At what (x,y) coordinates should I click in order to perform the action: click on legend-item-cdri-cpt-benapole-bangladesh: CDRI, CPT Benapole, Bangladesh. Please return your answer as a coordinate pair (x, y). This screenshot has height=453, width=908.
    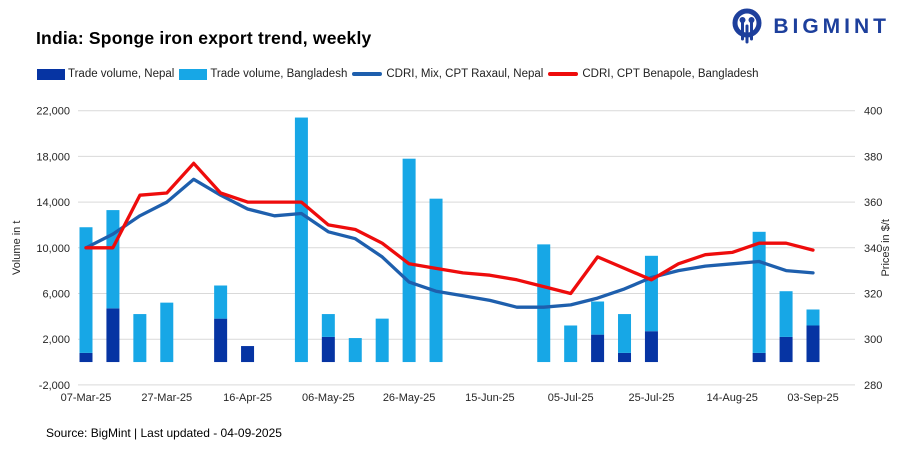
    Looking at the image, I should click on (653, 74).